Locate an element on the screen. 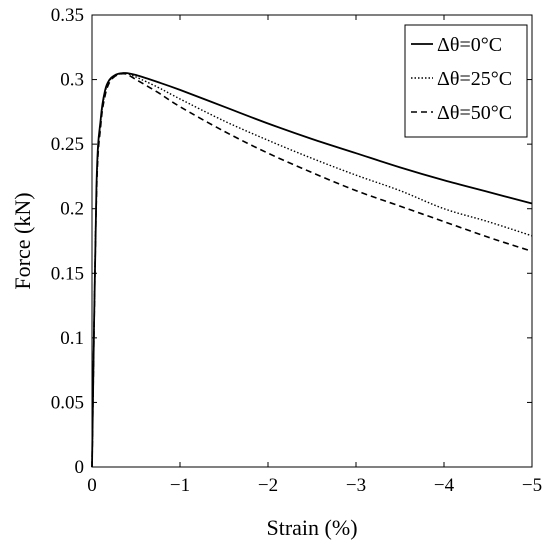 Image resolution: width=550 pixels, height=550 pixels. y-tick-label: 0.05 is located at coordinates (67, 402).